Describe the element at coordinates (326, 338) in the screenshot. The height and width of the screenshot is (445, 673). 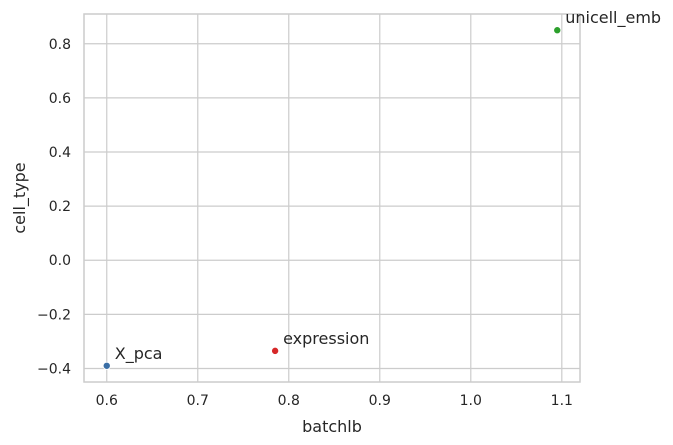
I see `point-label: expression` at that location.